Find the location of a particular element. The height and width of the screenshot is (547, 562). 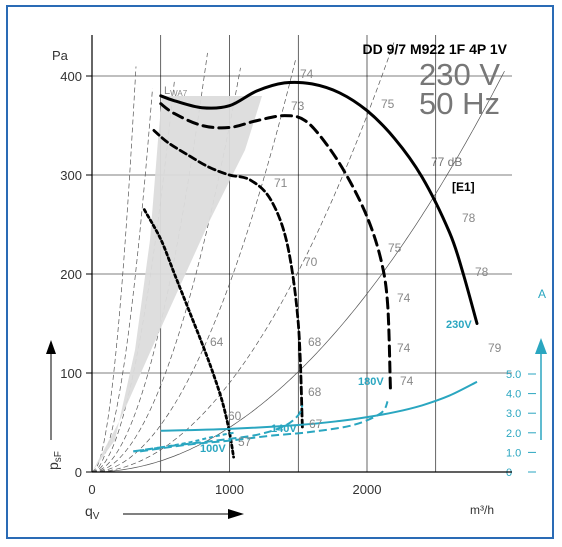

x-tick-0: 0 is located at coordinates (91, 489).